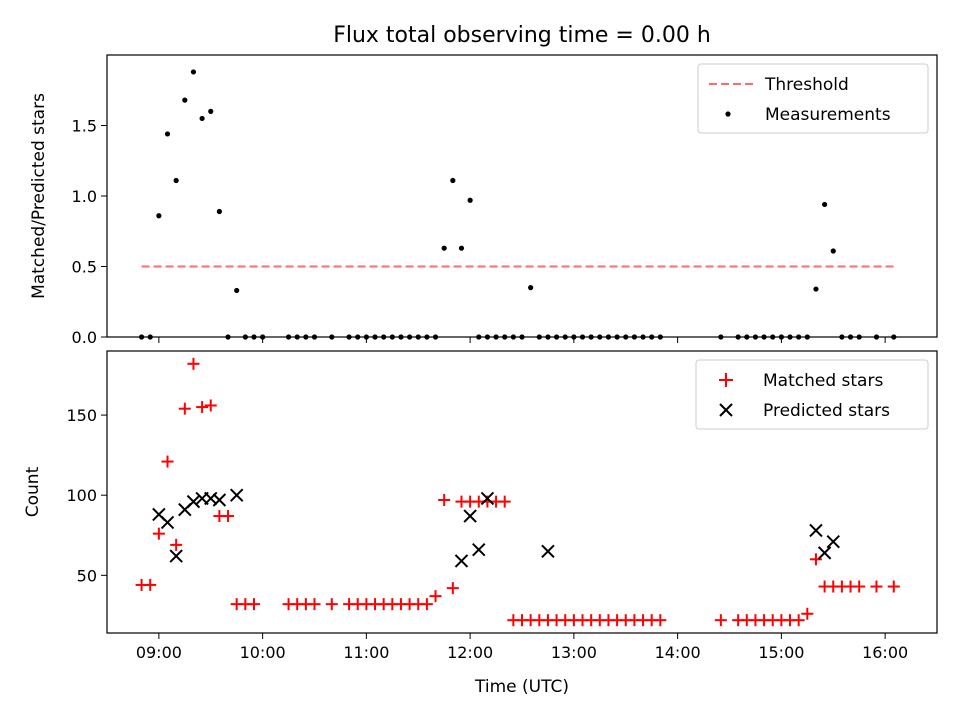  Describe the element at coordinates (521, 687) in the screenshot. I see `x-axis-label: Time (UTC)` at that location.